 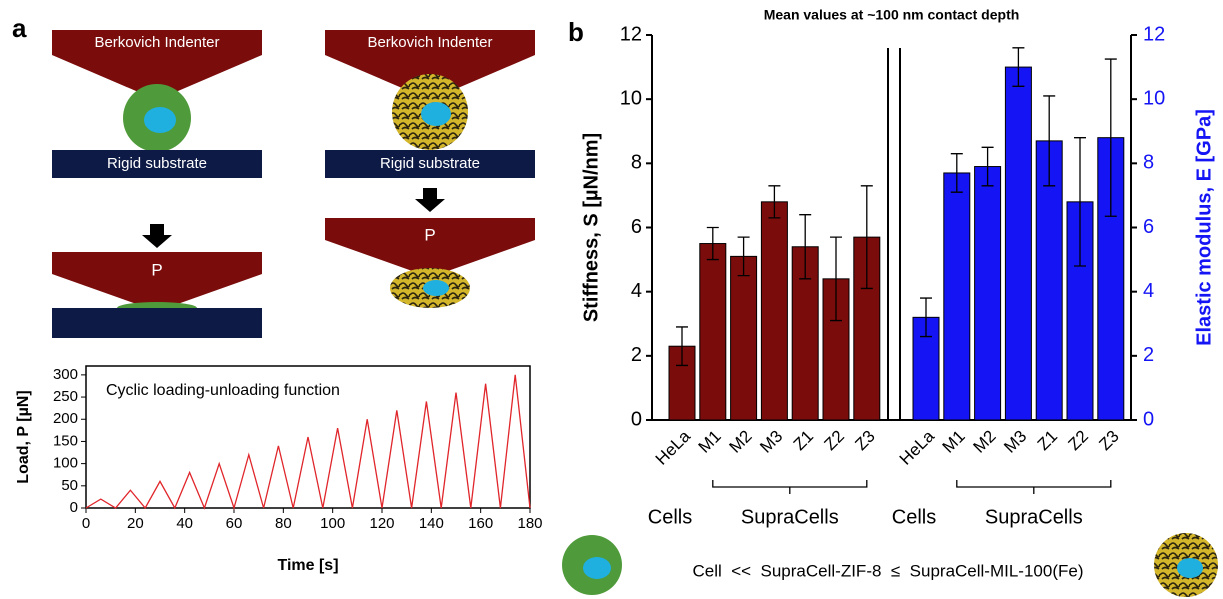 What do you see at coordinates (1047, 440) in the screenshot?
I see `x-tick-label: Z1` at bounding box center [1047, 440].